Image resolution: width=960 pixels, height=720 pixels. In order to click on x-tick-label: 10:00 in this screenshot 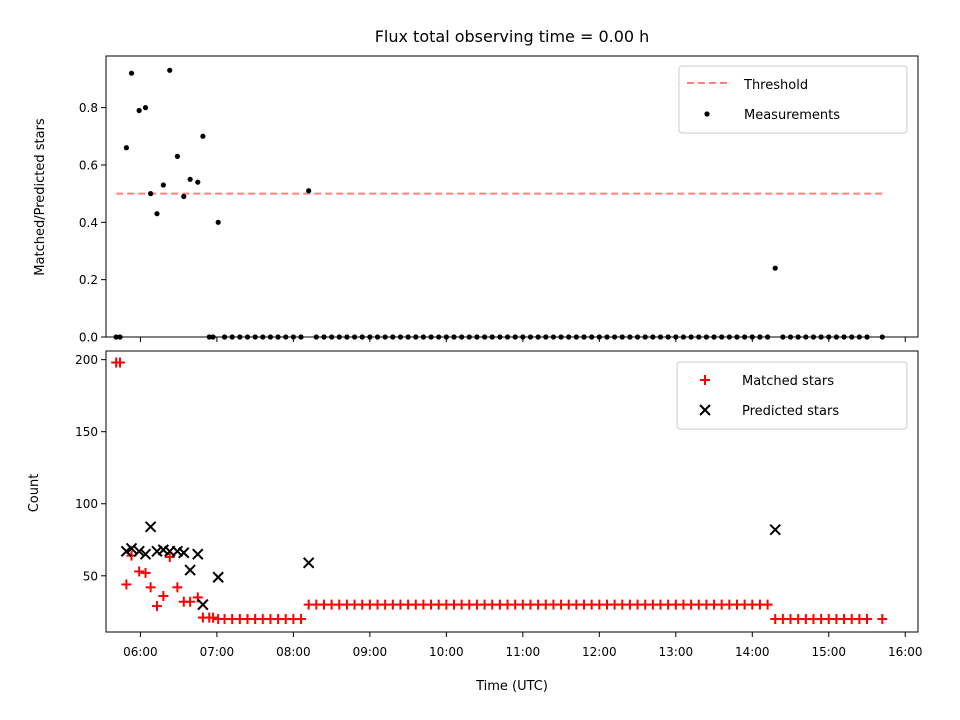, I will do `click(446, 652)`.